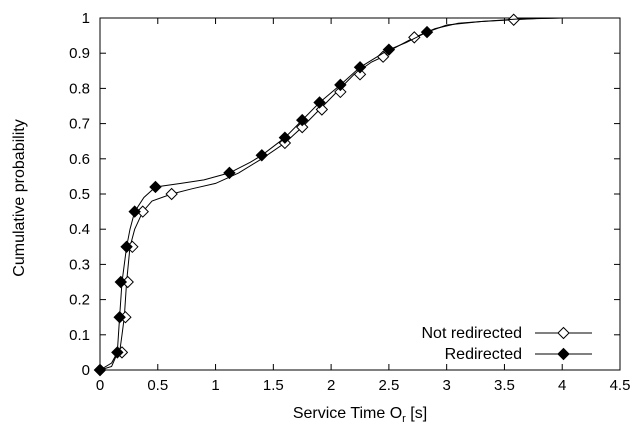 This screenshot has height=430, width=634. What do you see at coordinates (472, 333) in the screenshot?
I see `legend-label: Not redirected` at bounding box center [472, 333].